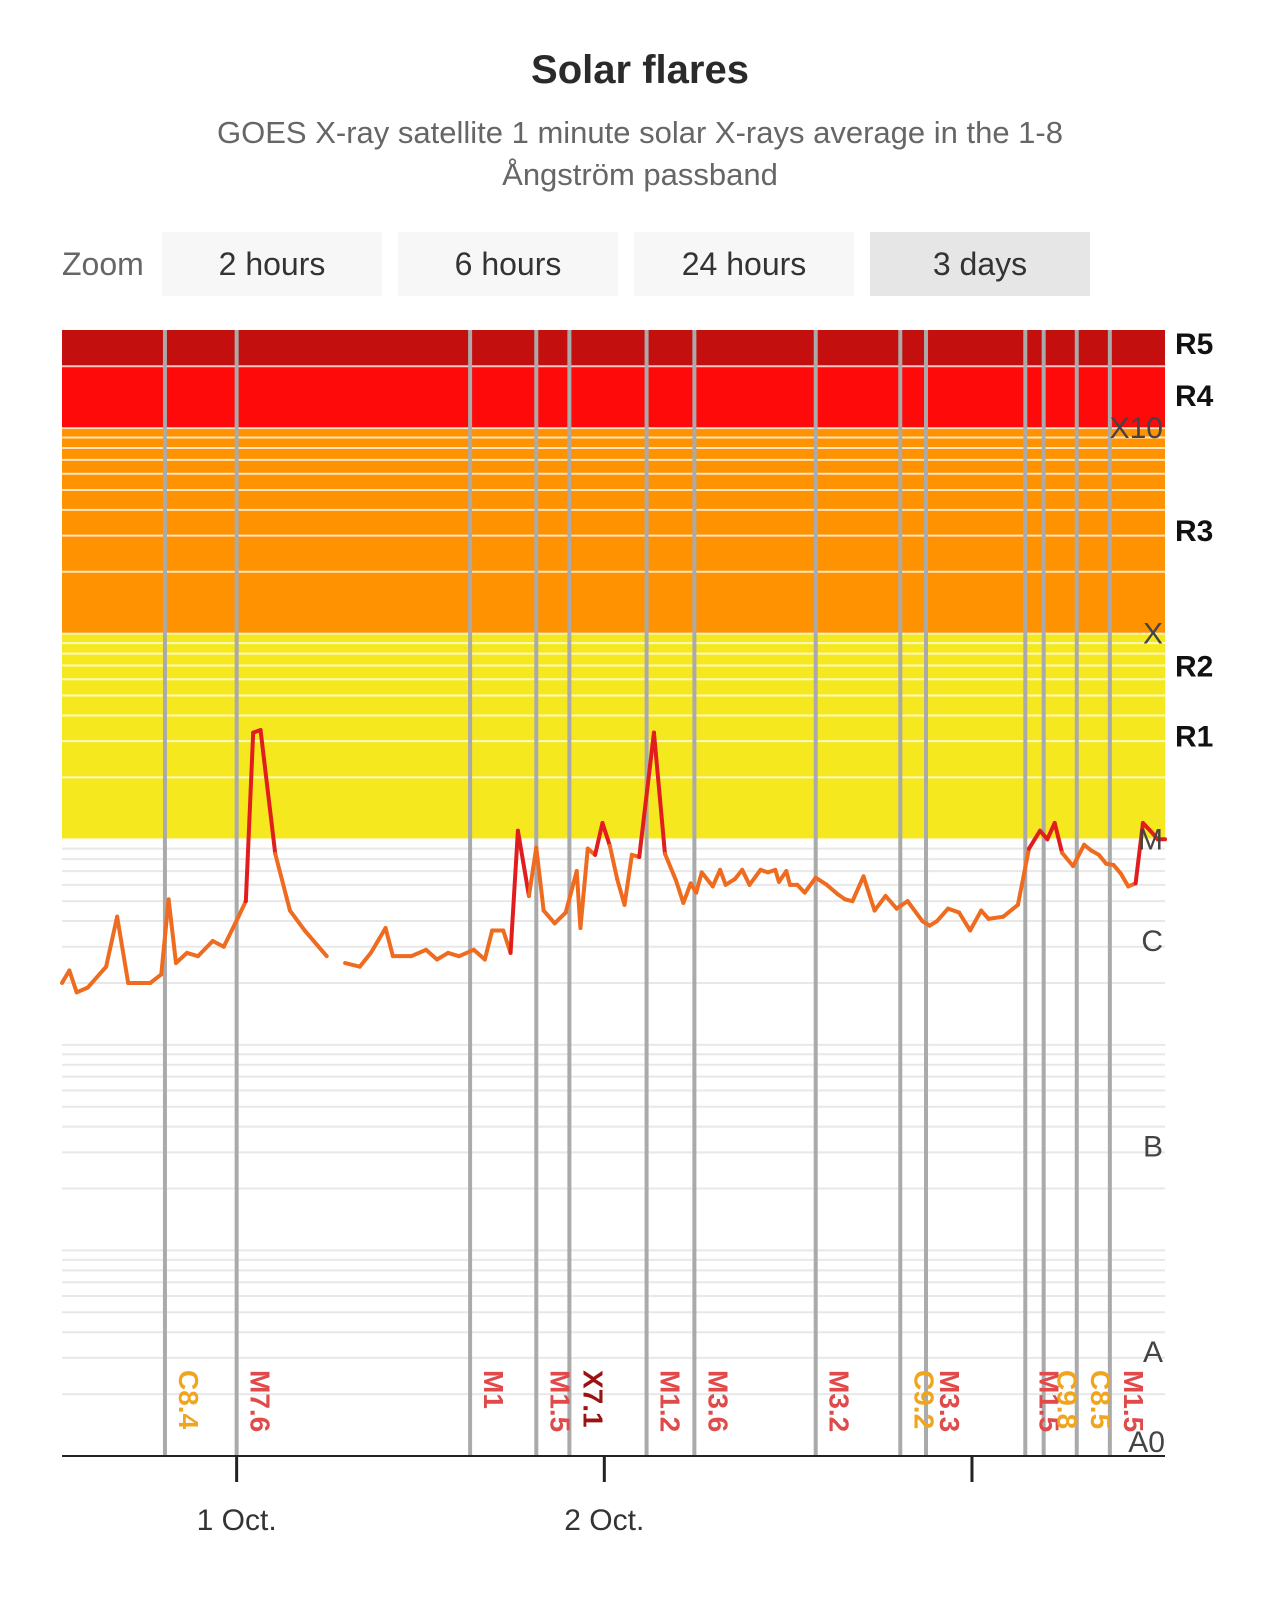  Describe the element at coordinates (1150, 839) in the screenshot. I see `class-label: M` at that location.